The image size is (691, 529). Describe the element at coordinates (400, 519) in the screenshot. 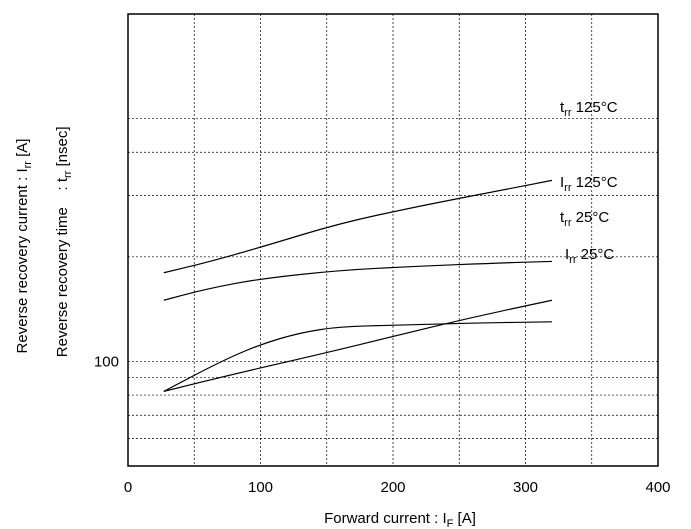

I see `x-axis-label: Forward current : IF [A]` at that location.